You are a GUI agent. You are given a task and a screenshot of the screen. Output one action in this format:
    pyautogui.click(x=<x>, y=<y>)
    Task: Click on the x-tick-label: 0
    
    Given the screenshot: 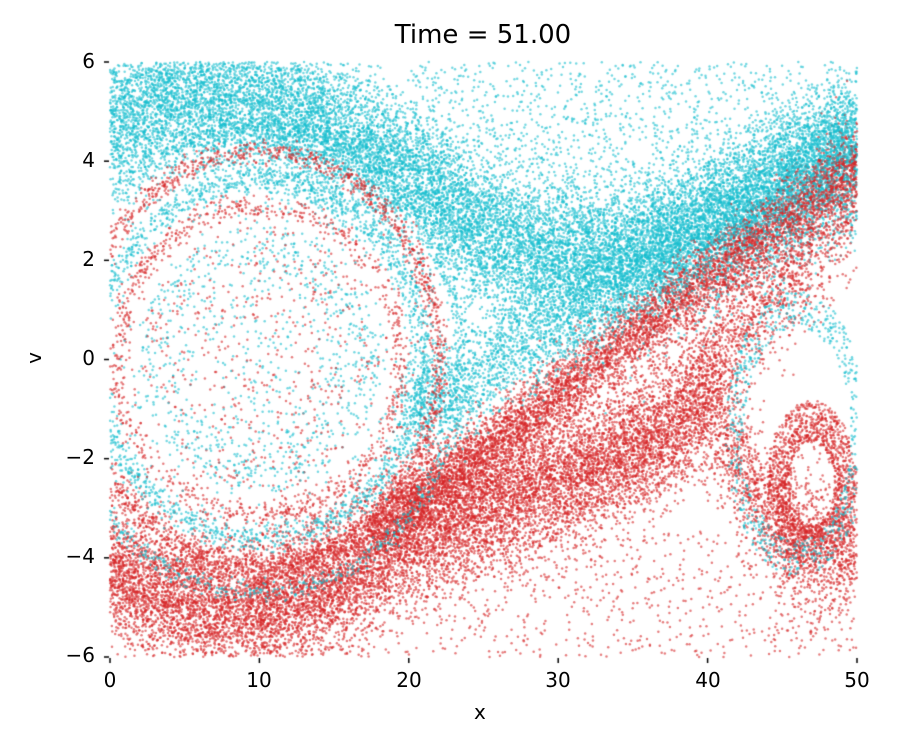 What is the action you would take?
    pyautogui.click(x=110, y=680)
    